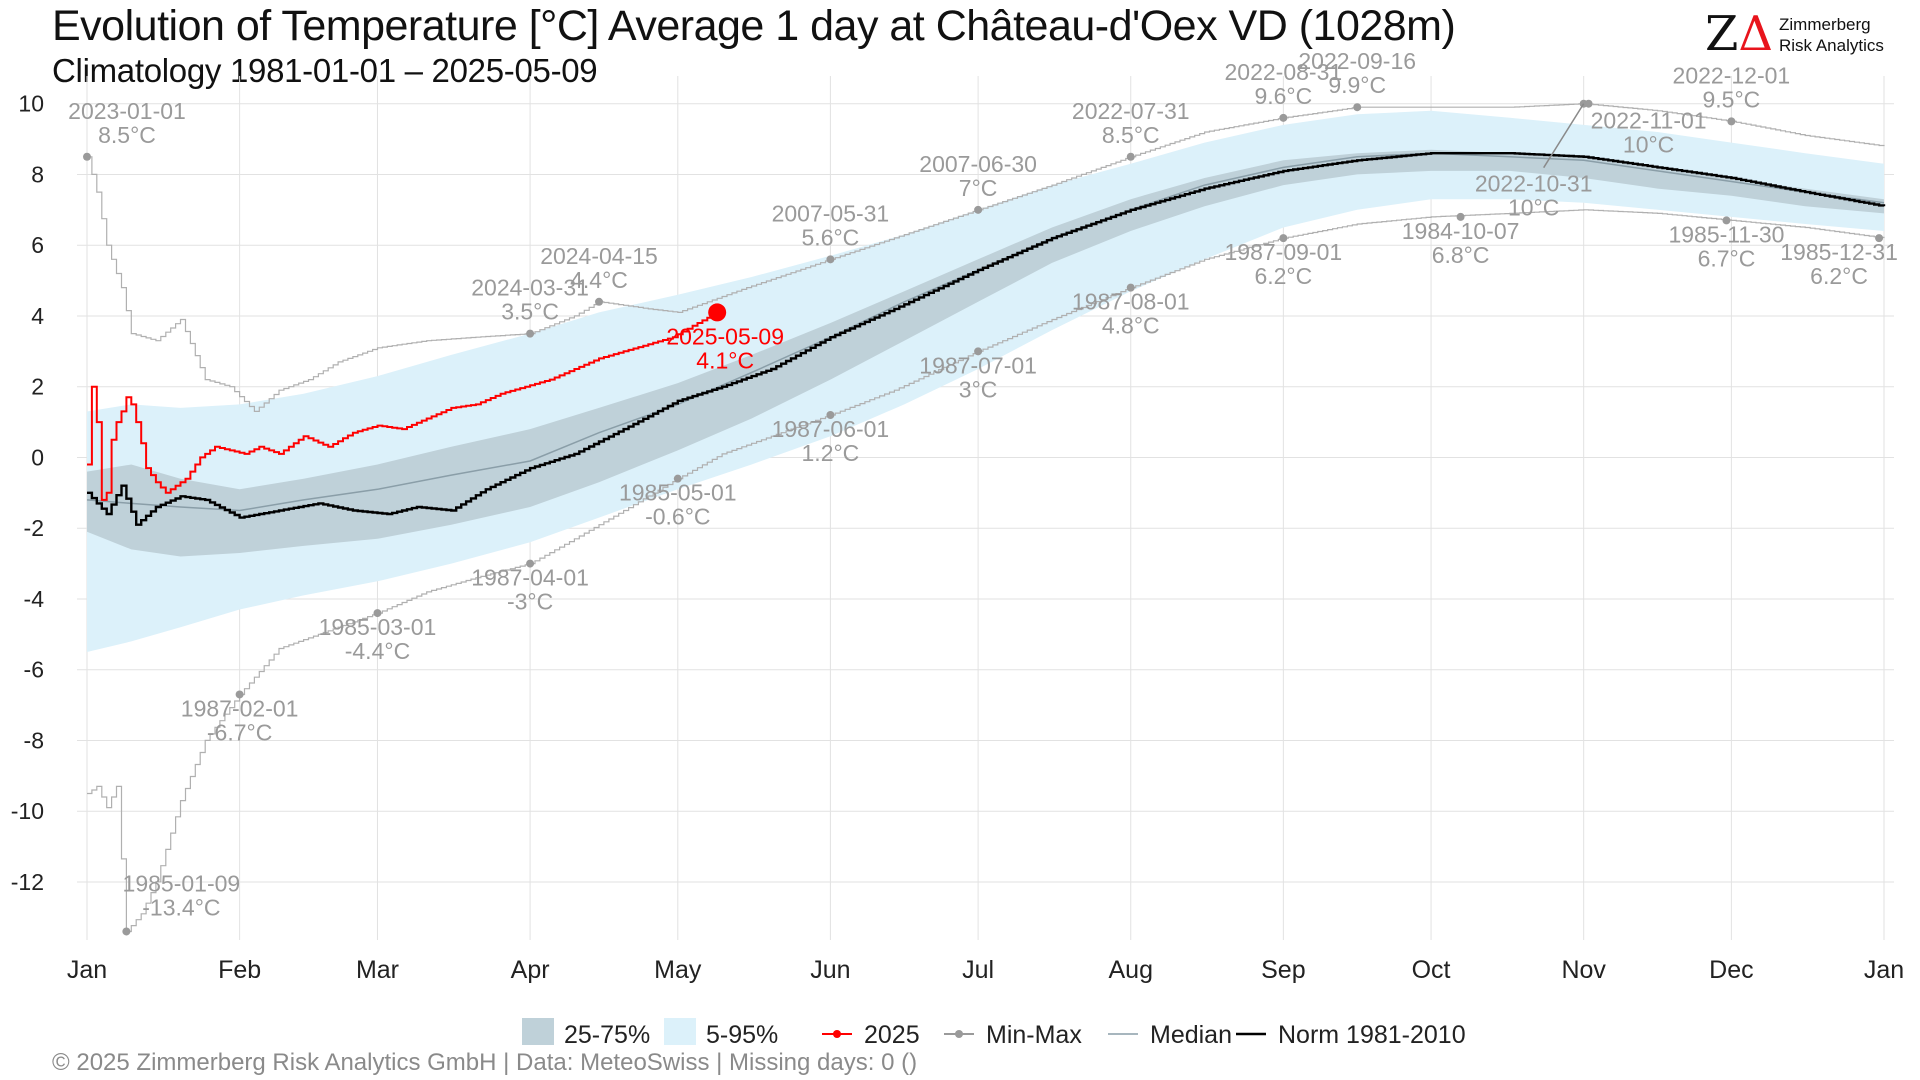 This screenshot has width=1920, height=1080. Describe the element at coordinates (378, 627) in the screenshot. I see `annotation-date-label: 1985-03-01` at that location.